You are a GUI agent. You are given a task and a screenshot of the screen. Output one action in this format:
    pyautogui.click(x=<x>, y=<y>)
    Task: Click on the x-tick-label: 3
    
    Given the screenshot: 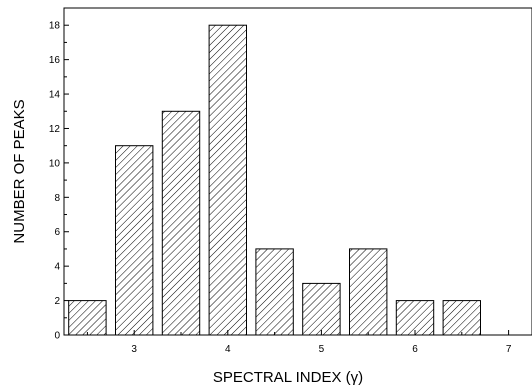 What is the action you would take?
    pyautogui.click(x=134, y=349)
    